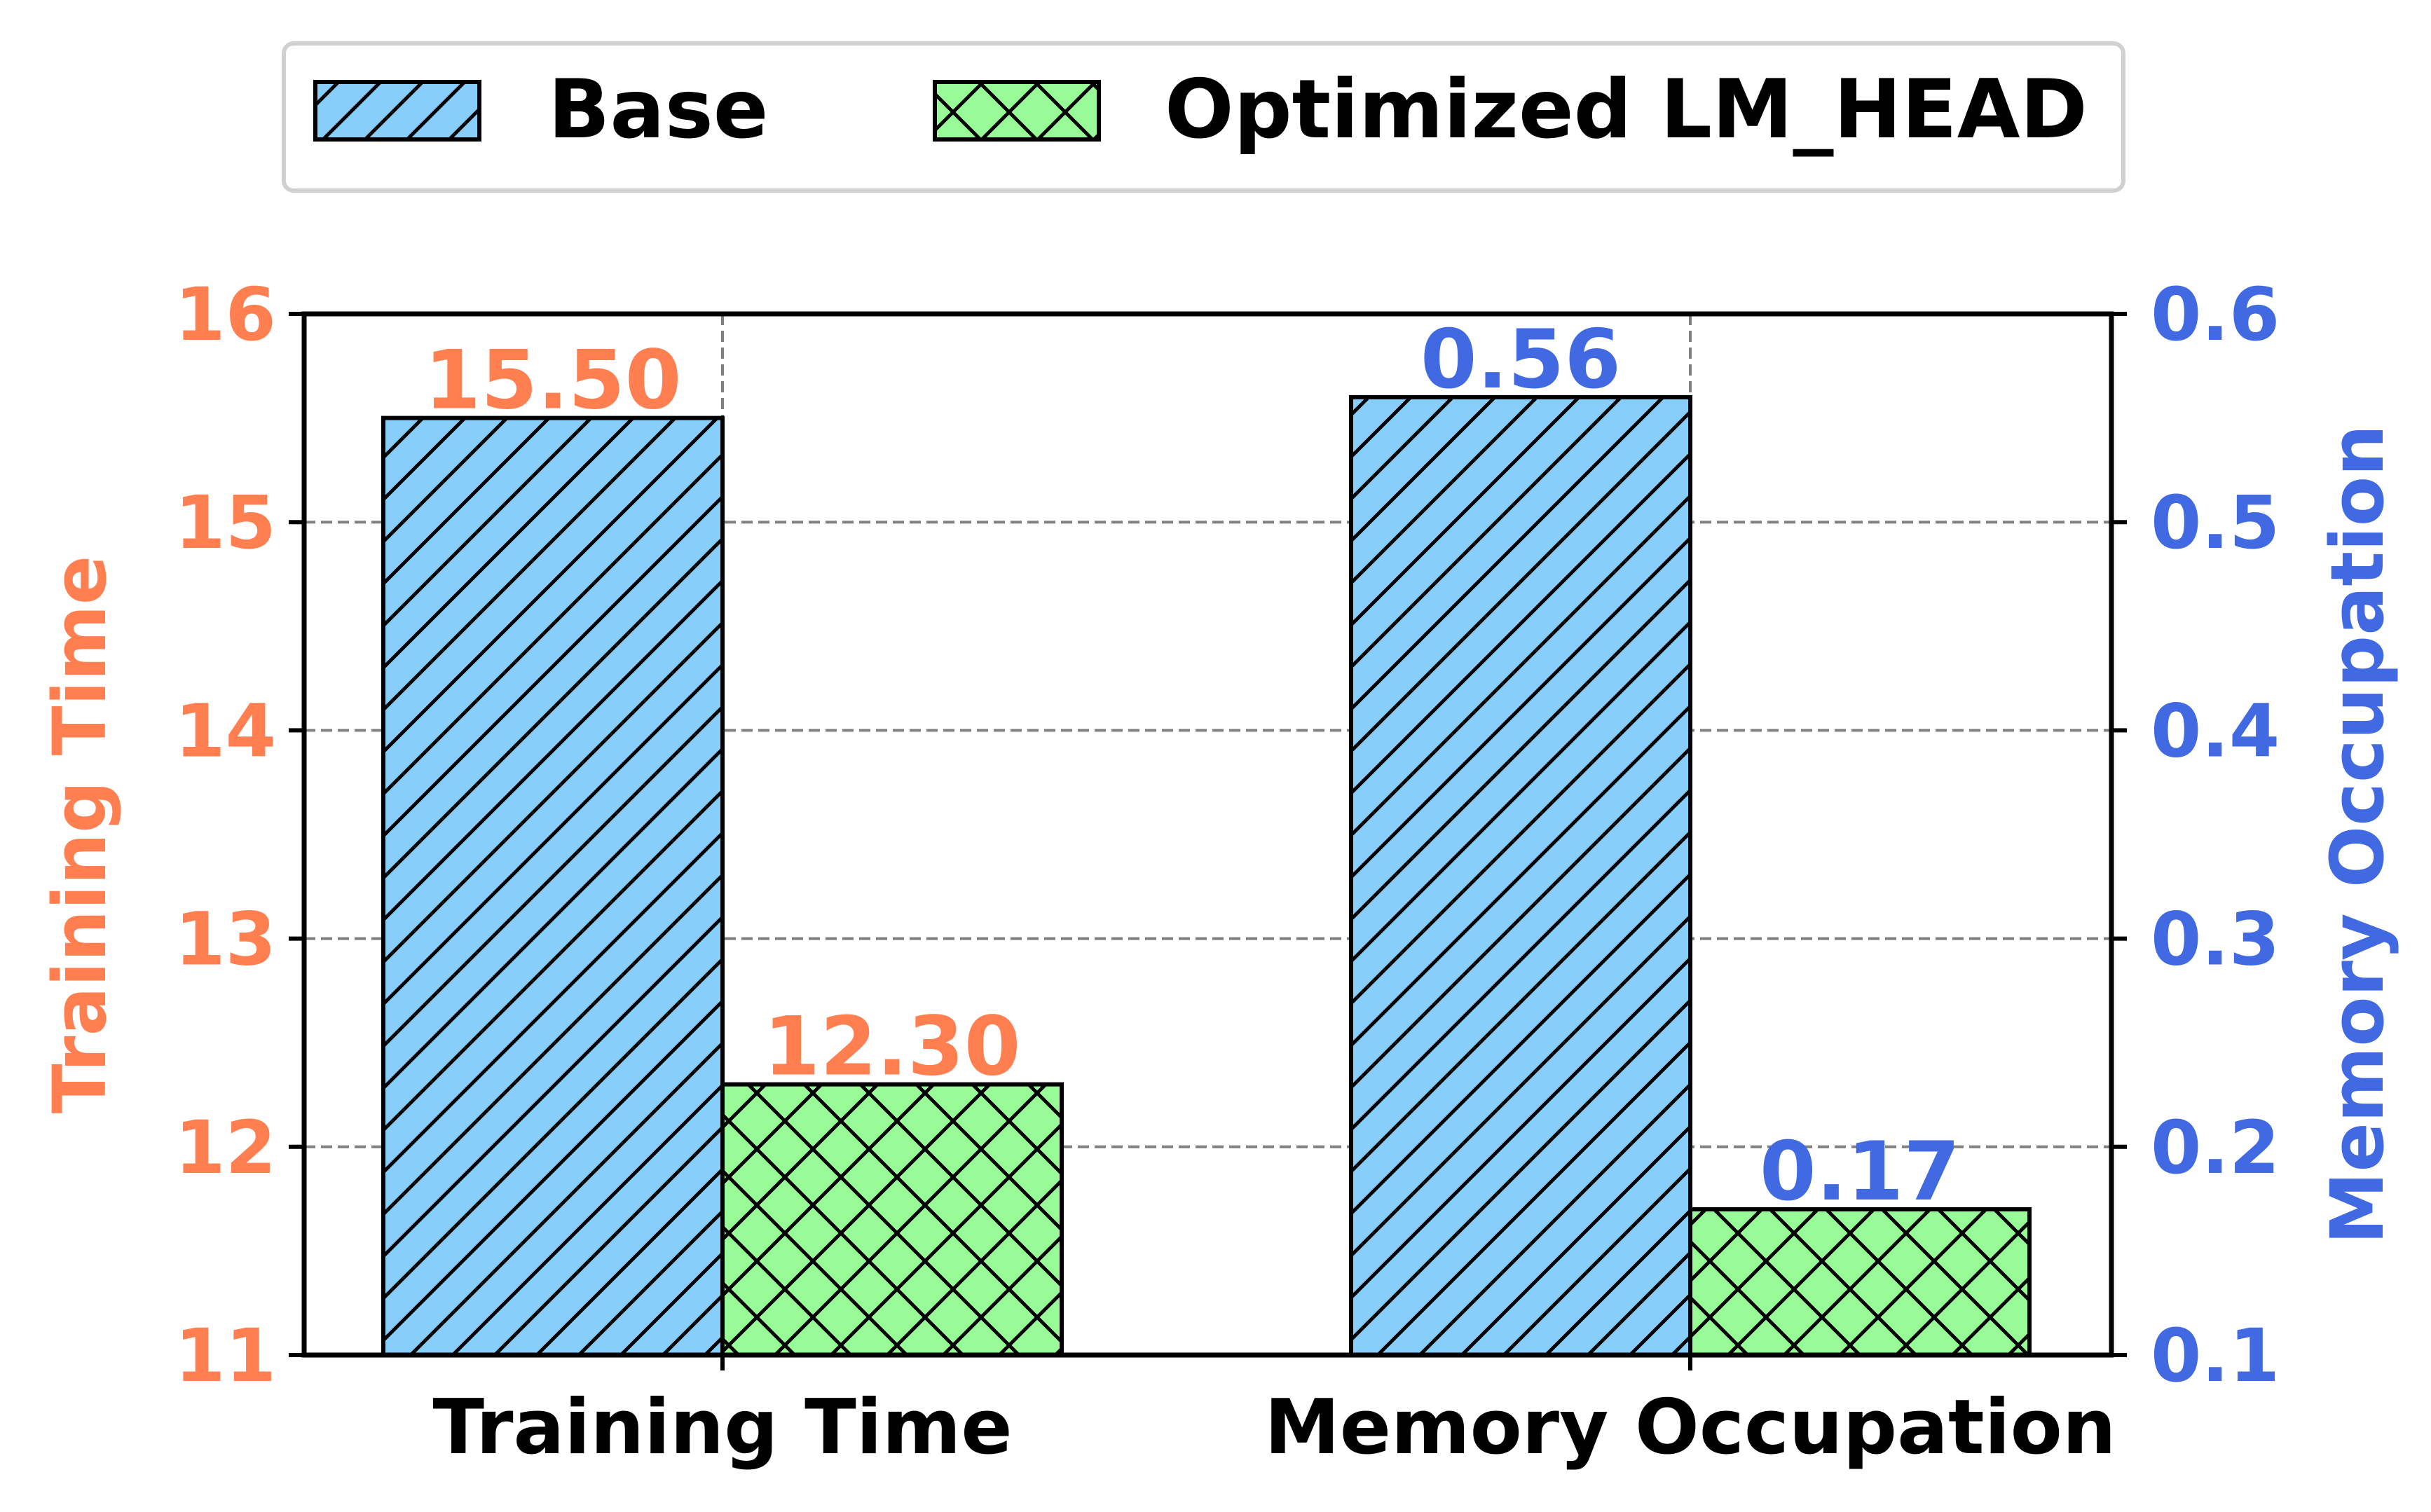  What do you see at coordinates (2215, 1355) in the screenshot?
I see `right-tick-label: 0.1` at bounding box center [2215, 1355].